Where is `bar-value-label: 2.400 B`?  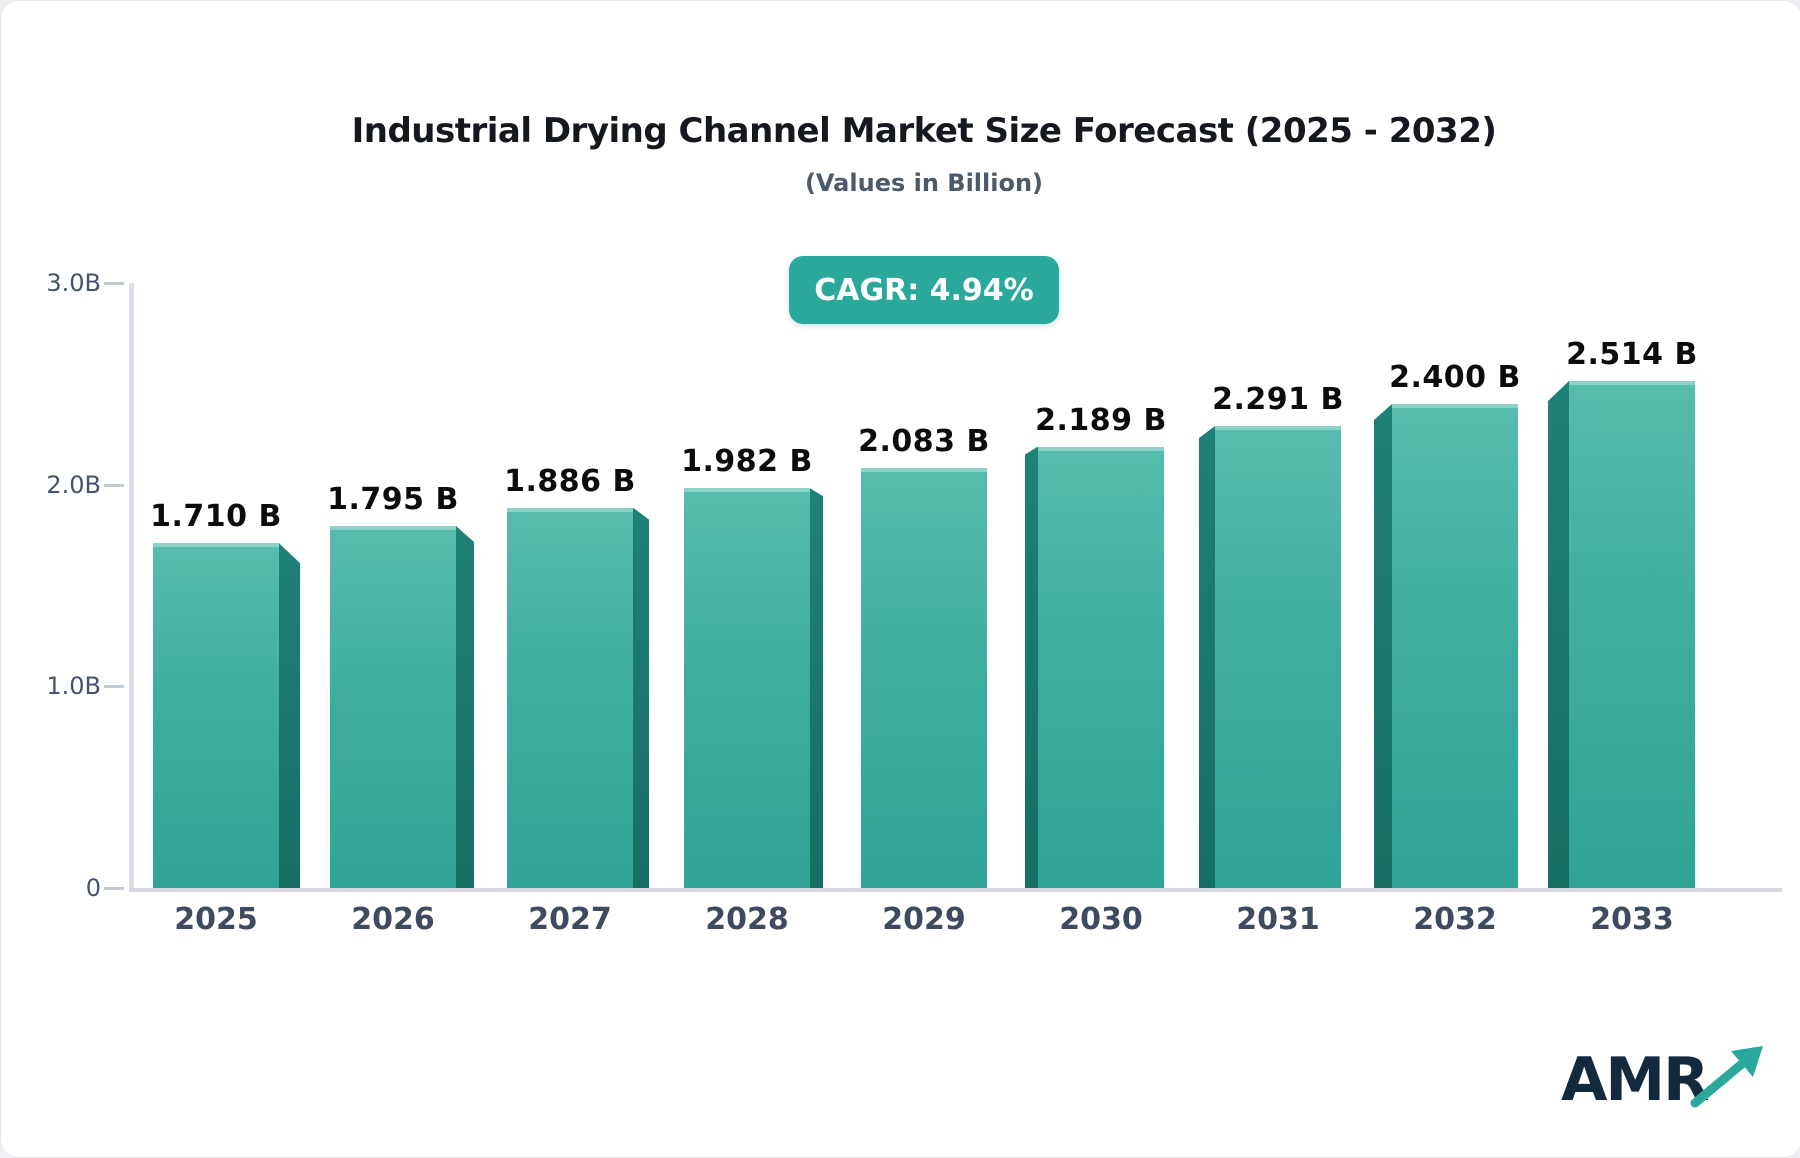
bar-value-label: 2.400 B is located at coordinates (1455, 377).